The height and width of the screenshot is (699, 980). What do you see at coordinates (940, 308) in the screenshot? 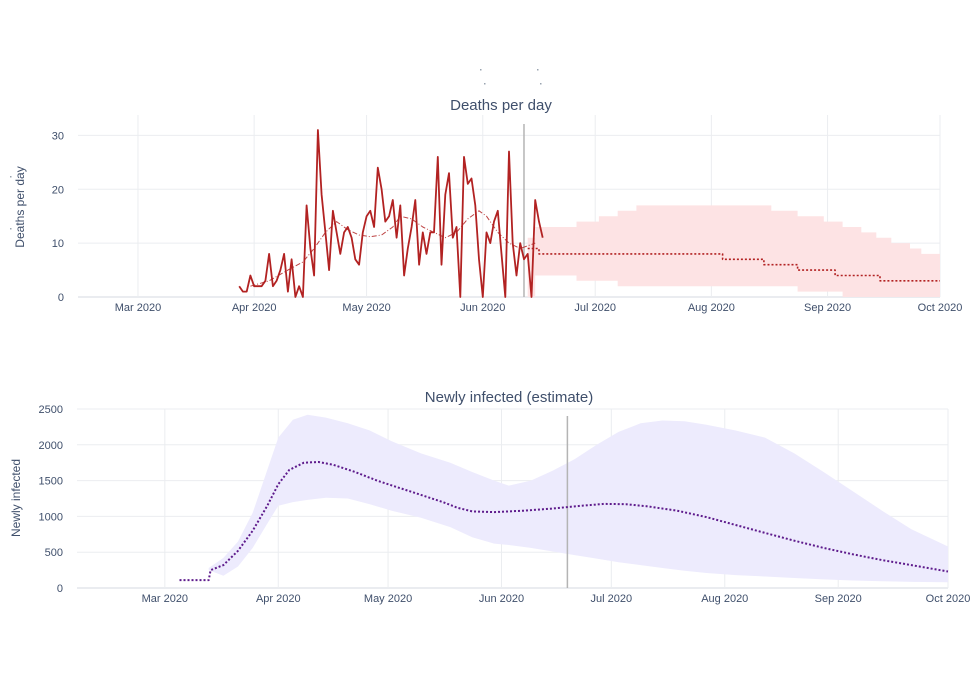
I see `deaths-x-tick-label: Oct 2020` at bounding box center [940, 308].